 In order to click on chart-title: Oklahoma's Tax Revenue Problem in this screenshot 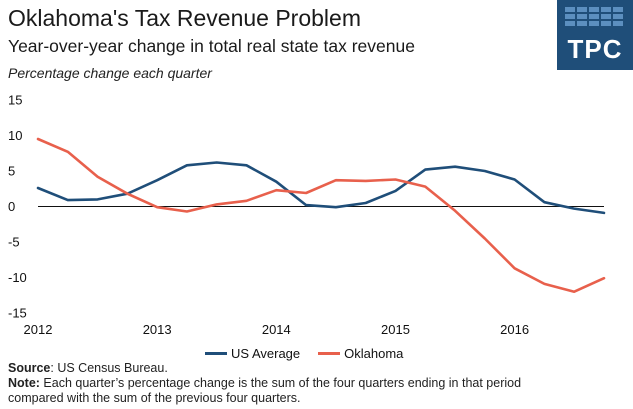, I will do `click(184, 18)`.